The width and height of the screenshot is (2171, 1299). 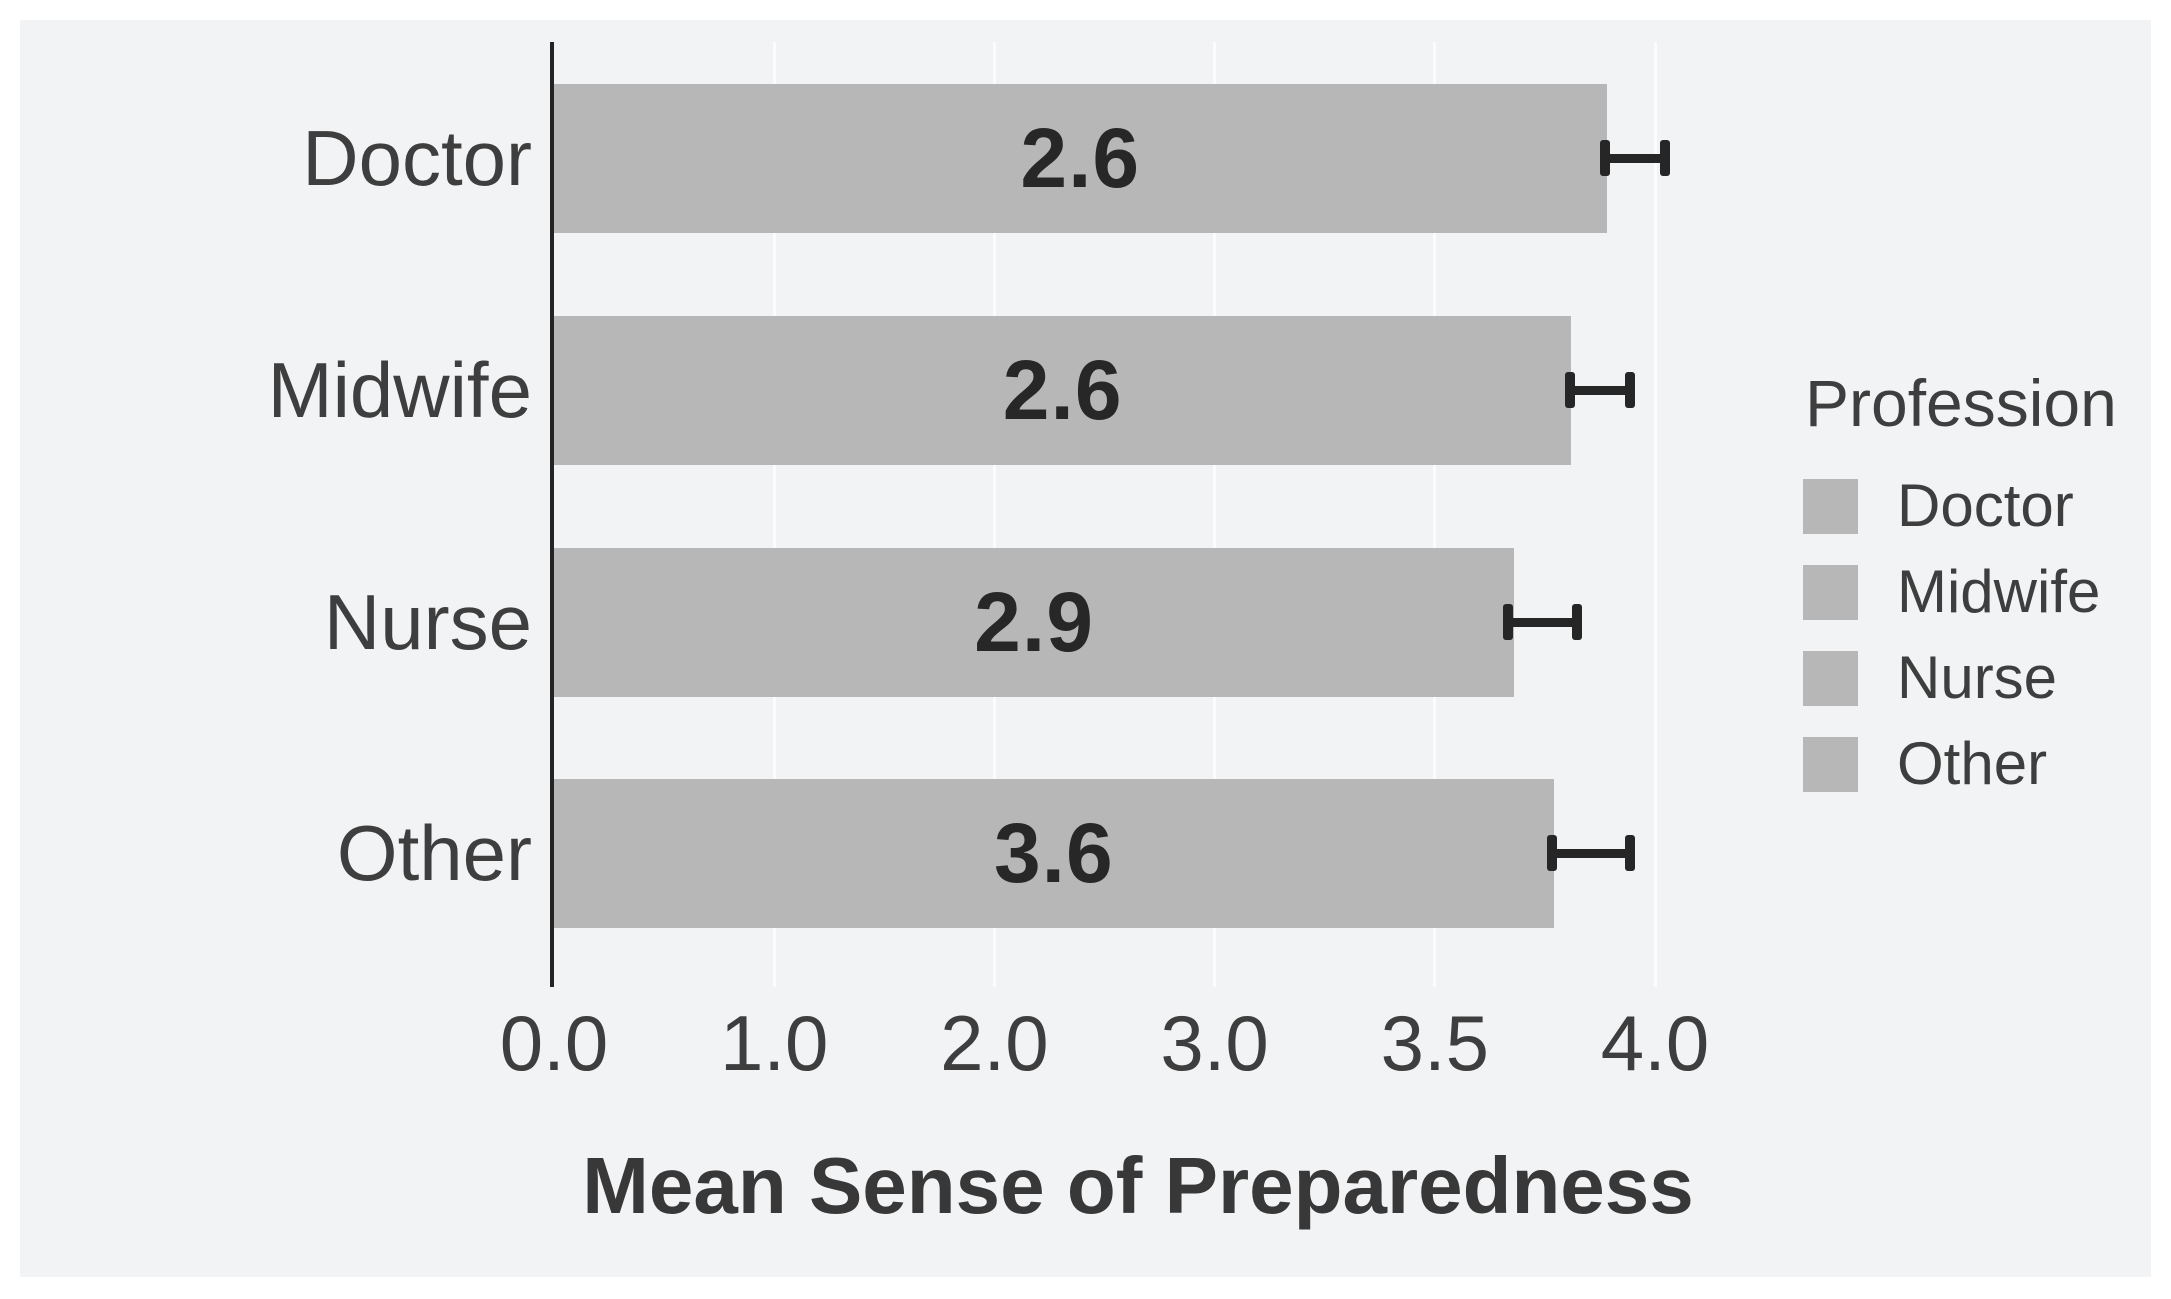 What do you see at coordinates (1635, 158) in the screenshot?
I see `error-bar-doctor` at bounding box center [1635, 158].